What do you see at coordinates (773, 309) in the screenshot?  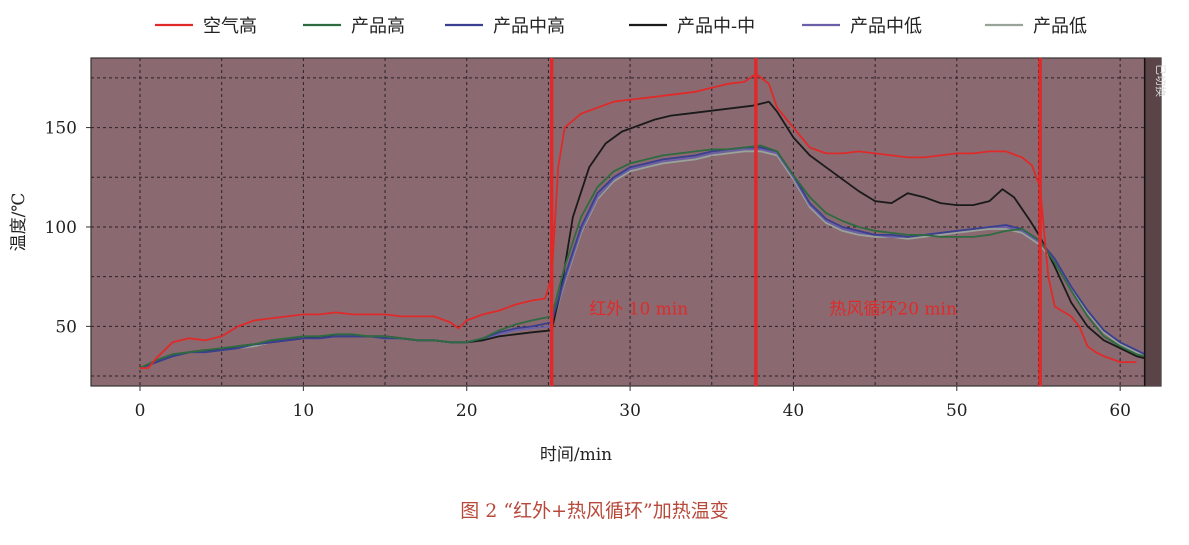 I see `annotations: 红外 10 min 热风循环20 min` at bounding box center [773, 309].